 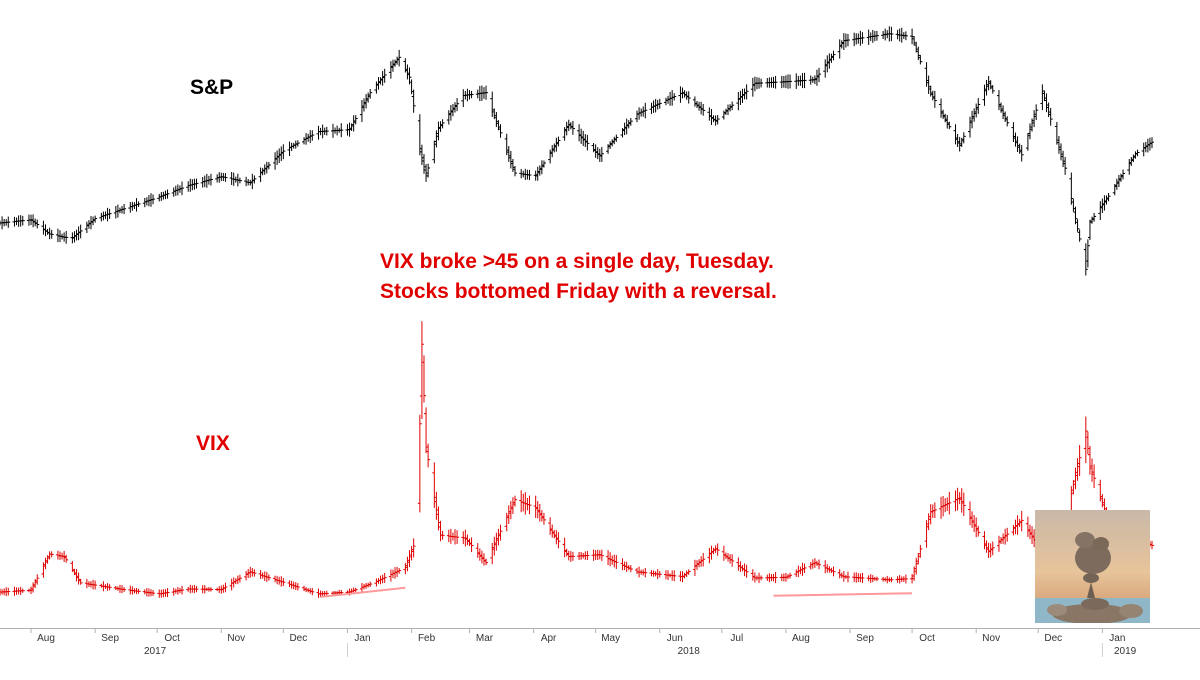 I want to click on month-label: Jan, so click(x=362, y=638).